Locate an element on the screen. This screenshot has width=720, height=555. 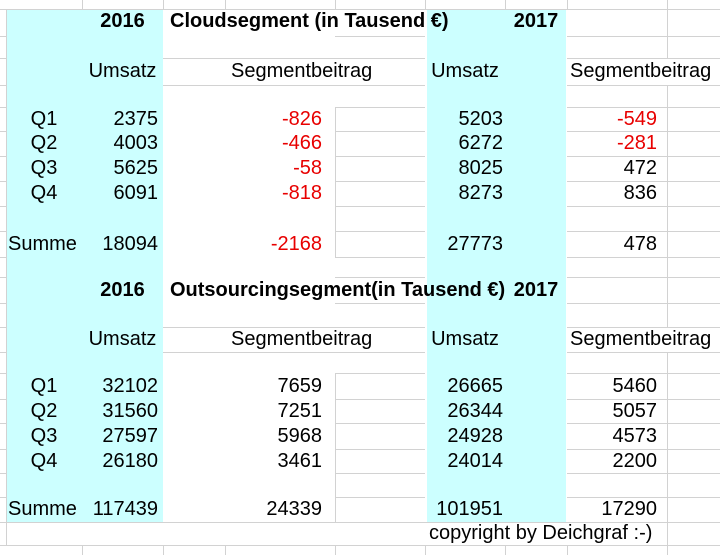
cell-umsatz-2017: 5203 is located at coordinates (481, 119).